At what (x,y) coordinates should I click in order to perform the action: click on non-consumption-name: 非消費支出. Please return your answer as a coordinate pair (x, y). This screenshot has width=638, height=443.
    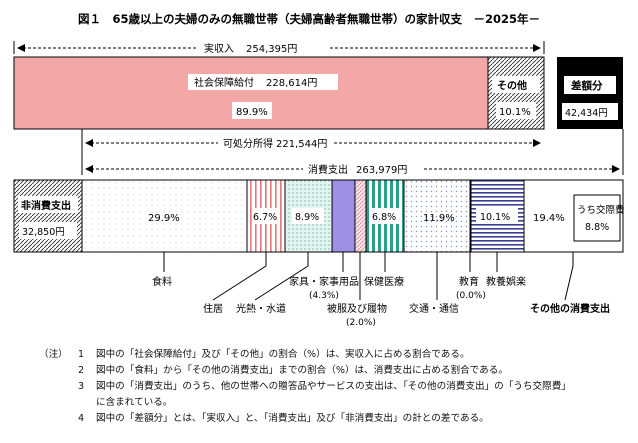
    Looking at the image, I should click on (46, 205).